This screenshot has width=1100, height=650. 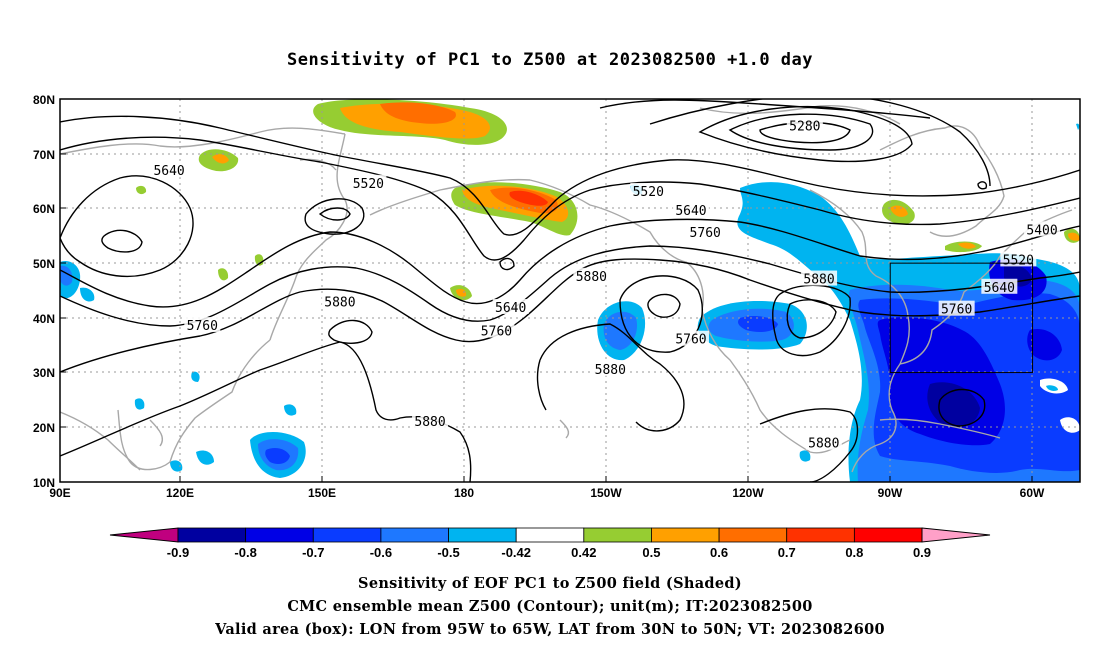 What do you see at coordinates (606, 493) in the screenshot?
I see `lon-label-150w: 150W` at bounding box center [606, 493].